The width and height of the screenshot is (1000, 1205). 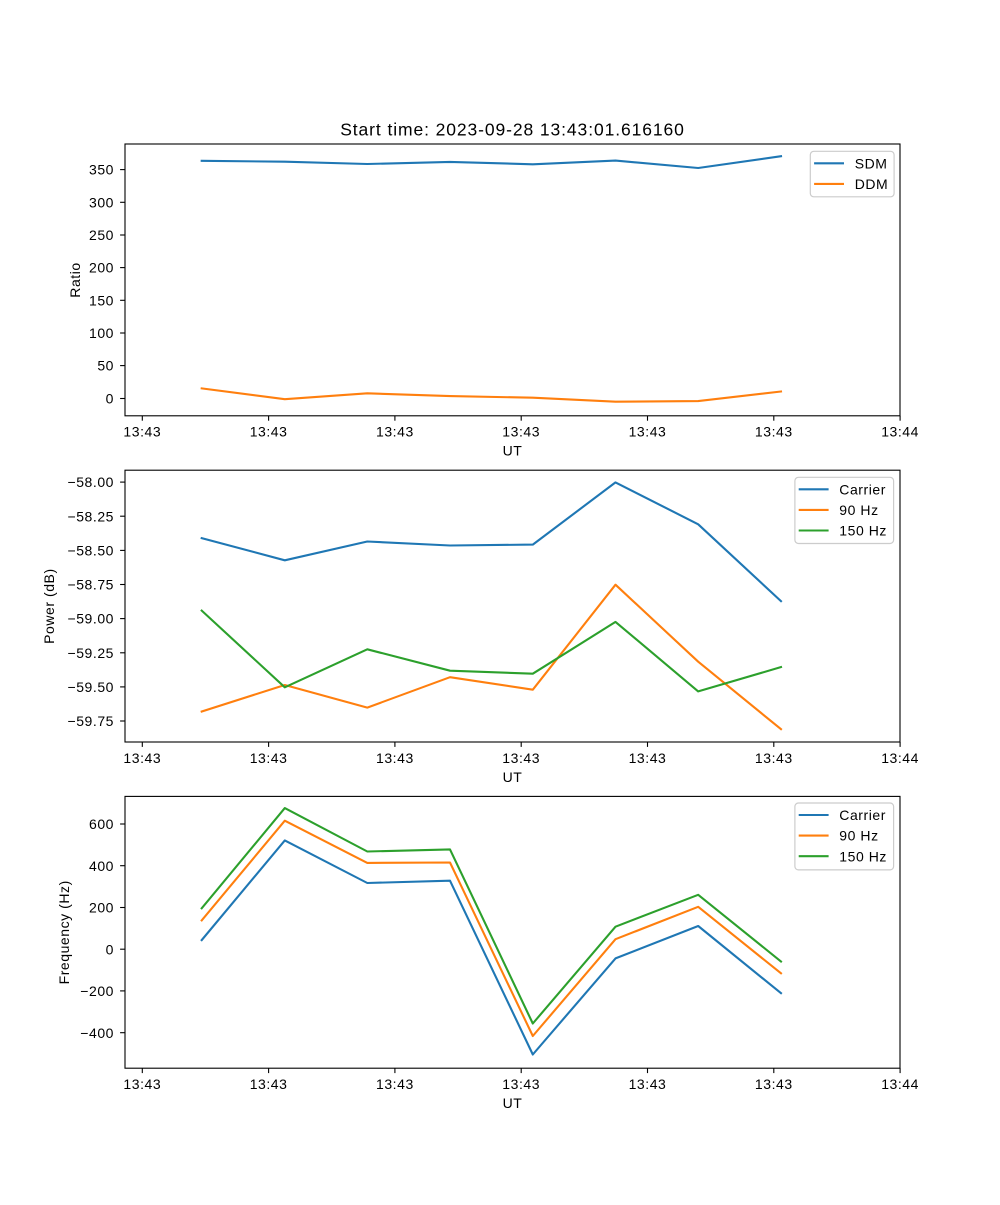 I want to click on svg-text: DDM, so click(x=872, y=184).